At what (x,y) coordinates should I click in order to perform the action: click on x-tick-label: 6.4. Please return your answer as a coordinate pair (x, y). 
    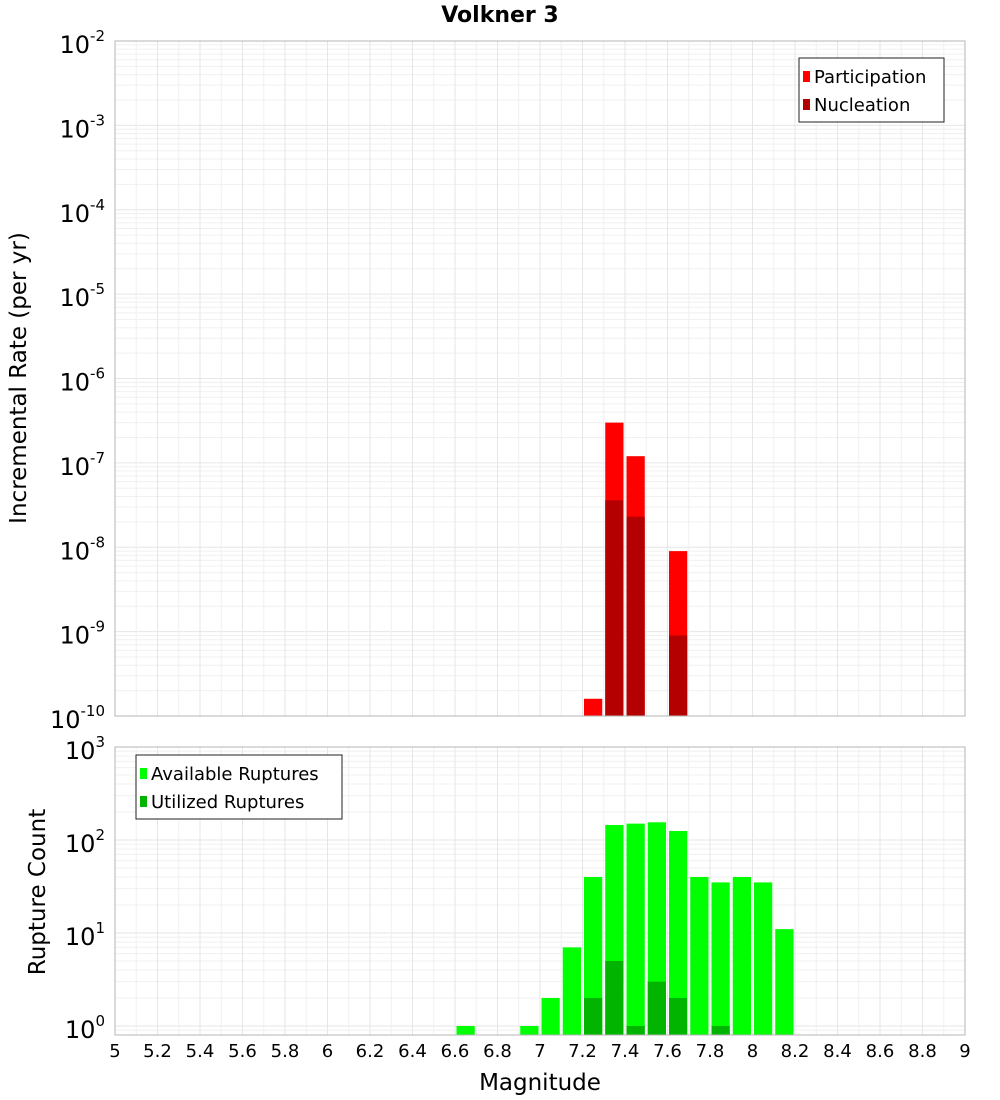
    Looking at the image, I should click on (412, 1051).